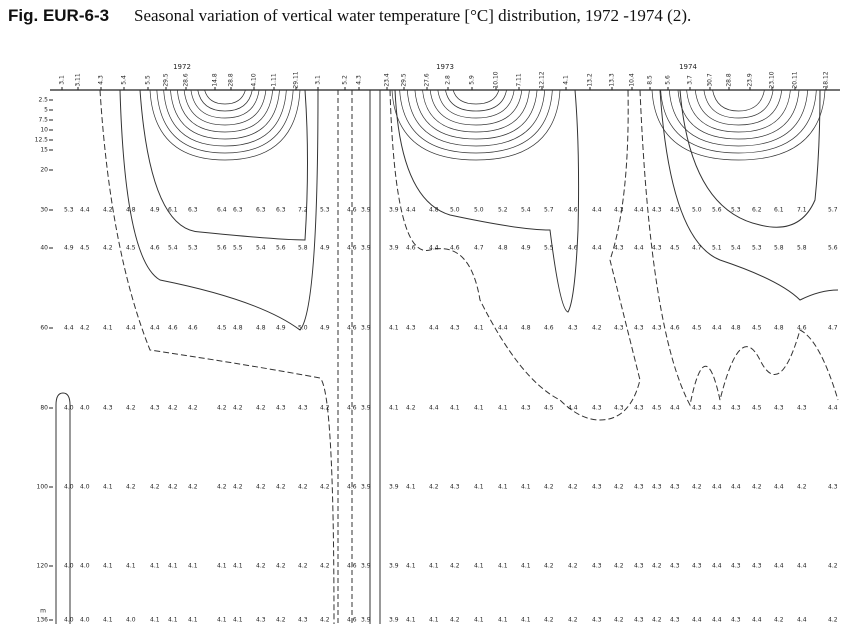 The image size is (848, 638). I want to click on temperature-value: 3.9, so click(394, 620).